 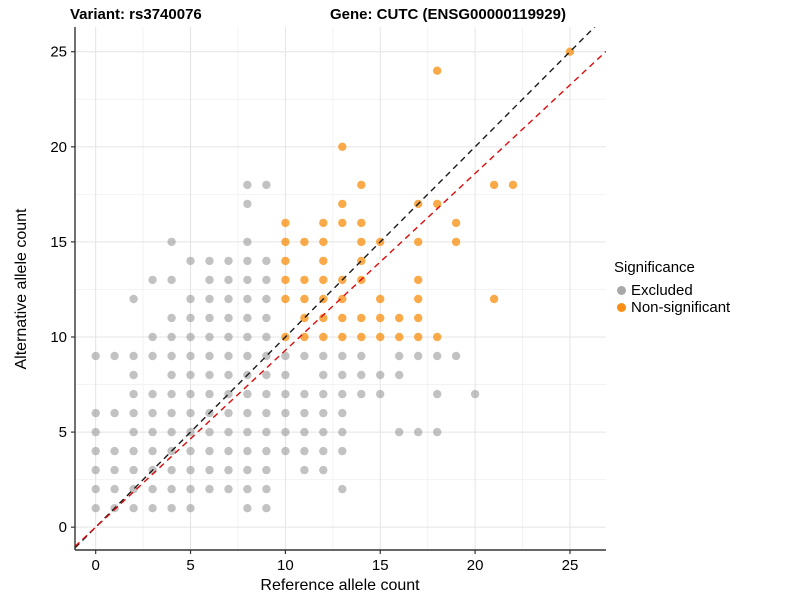 I want to click on x-tick-label: 20, so click(x=475, y=565).